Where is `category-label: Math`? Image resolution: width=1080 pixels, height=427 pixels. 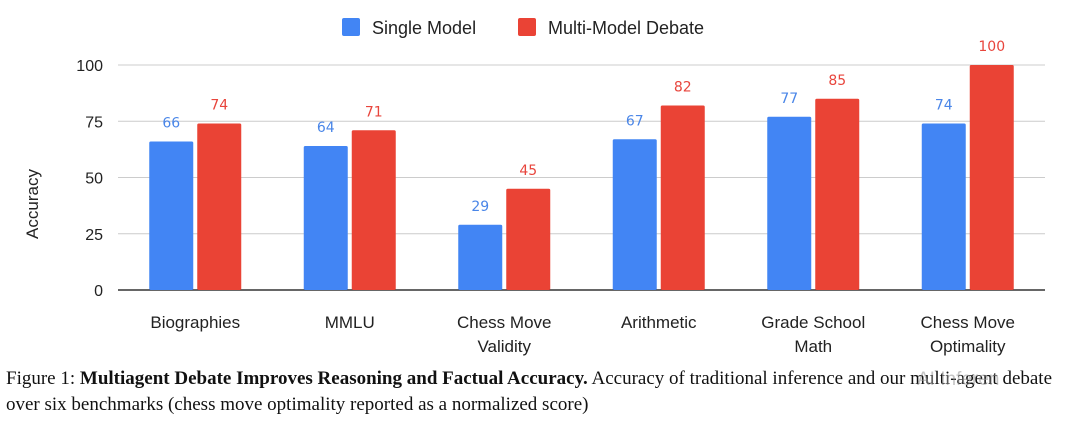 category-label: Math is located at coordinates (813, 346).